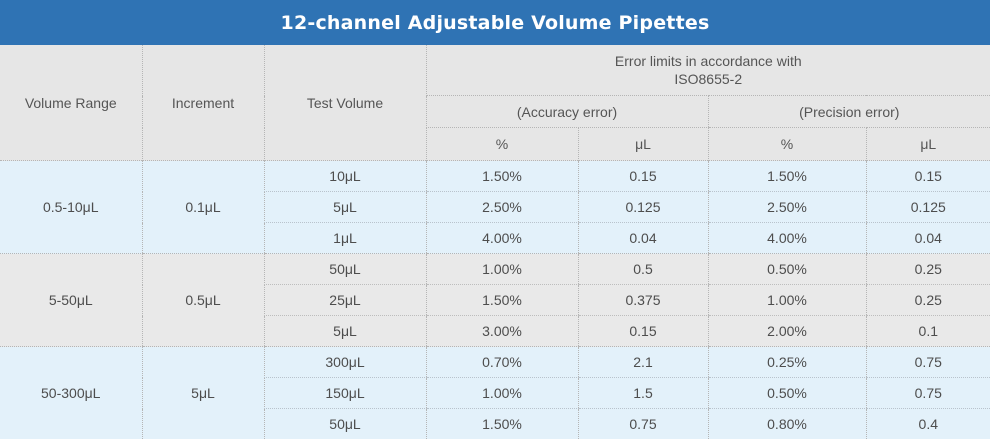 This screenshot has width=990, height=439. What do you see at coordinates (345, 103) in the screenshot?
I see `header-test-volume: Test Volume` at bounding box center [345, 103].